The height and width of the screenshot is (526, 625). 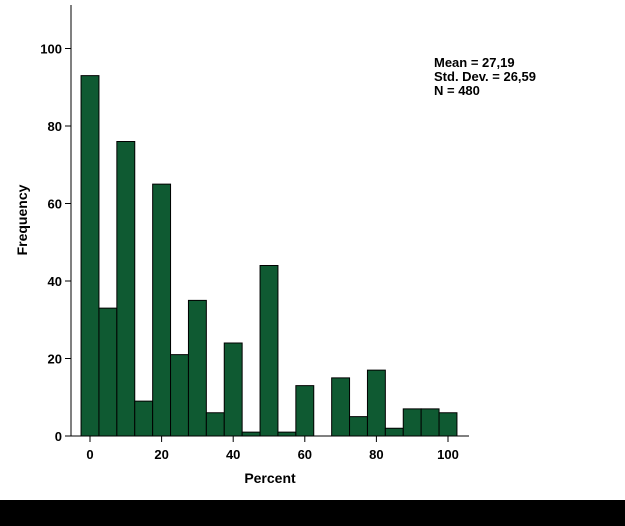 What do you see at coordinates (55, 281) in the screenshot?
I see `y-tick-label: 40` at bounding box center [55, 281].